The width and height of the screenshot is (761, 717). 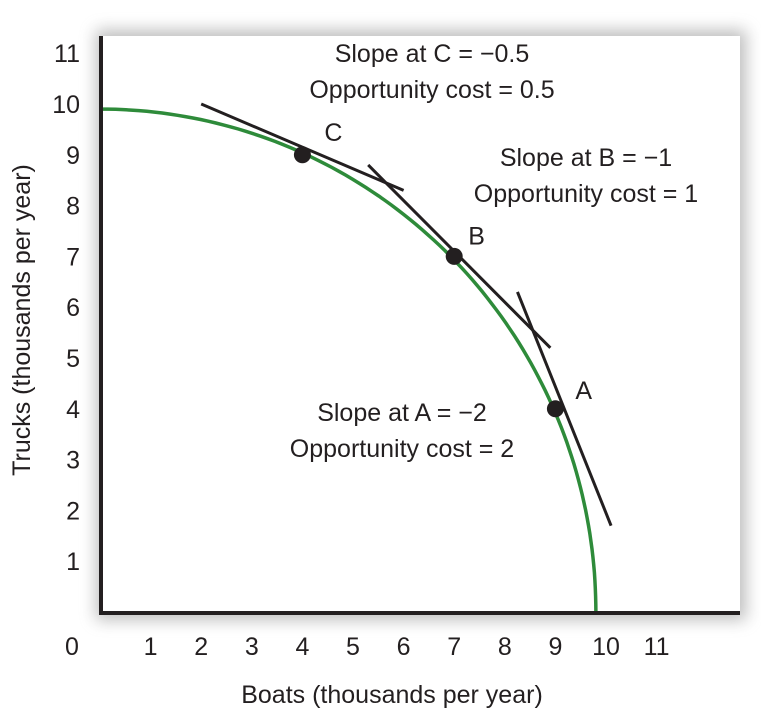 I want to click on x-tick-label: 7, so click(x=454, y=647).